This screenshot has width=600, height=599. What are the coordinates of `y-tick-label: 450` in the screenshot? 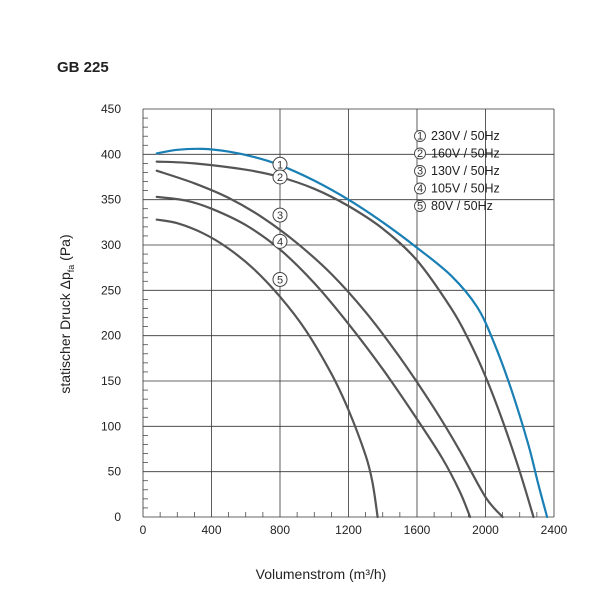 It's located at (111, 109).